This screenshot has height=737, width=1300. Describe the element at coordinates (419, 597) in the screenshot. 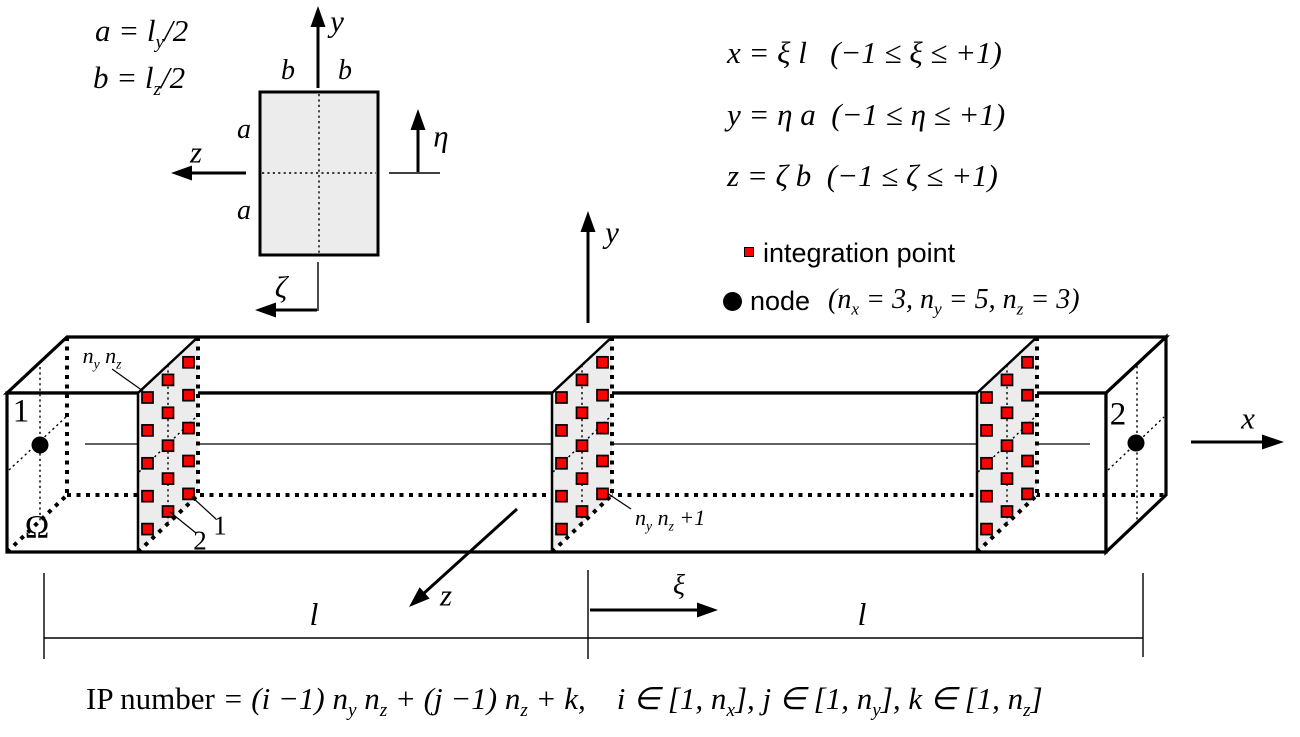

I see `z-axis-arrowhead` at that location.